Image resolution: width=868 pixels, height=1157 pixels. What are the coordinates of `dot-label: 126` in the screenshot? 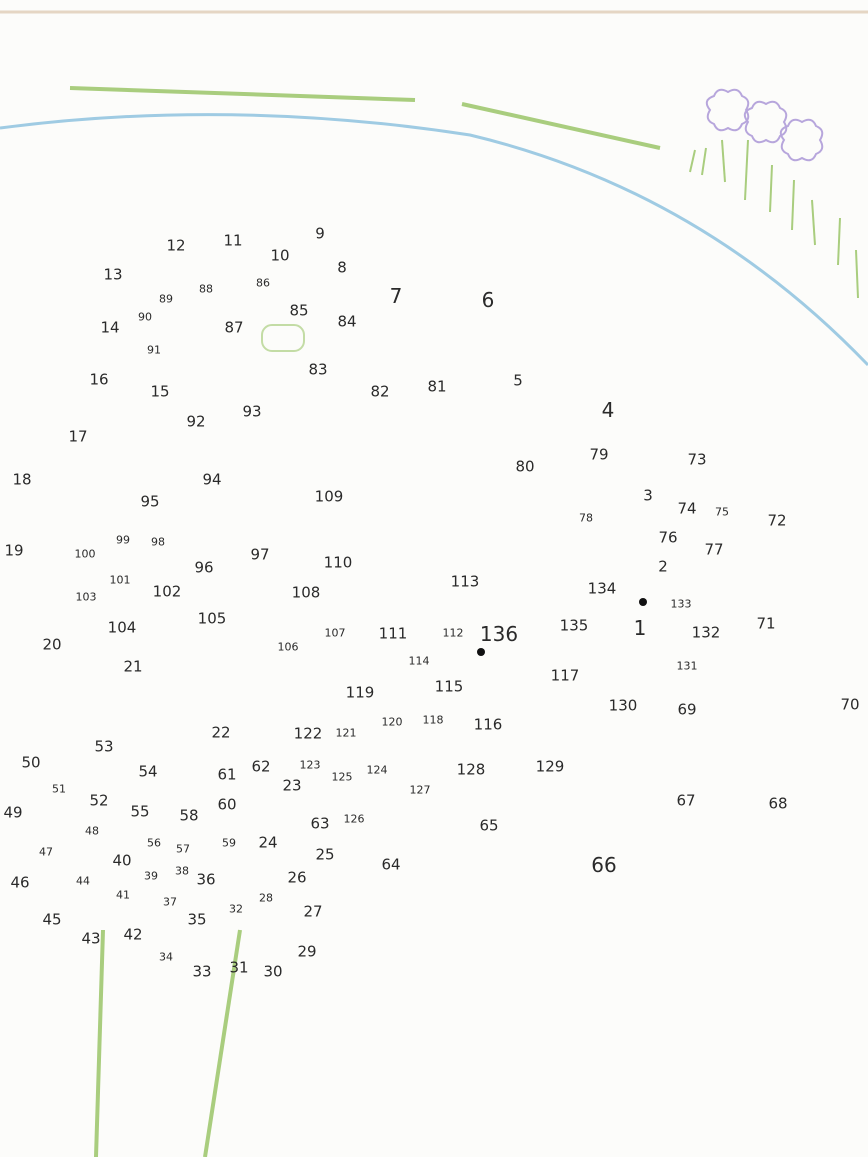 It's located at (354, 819).